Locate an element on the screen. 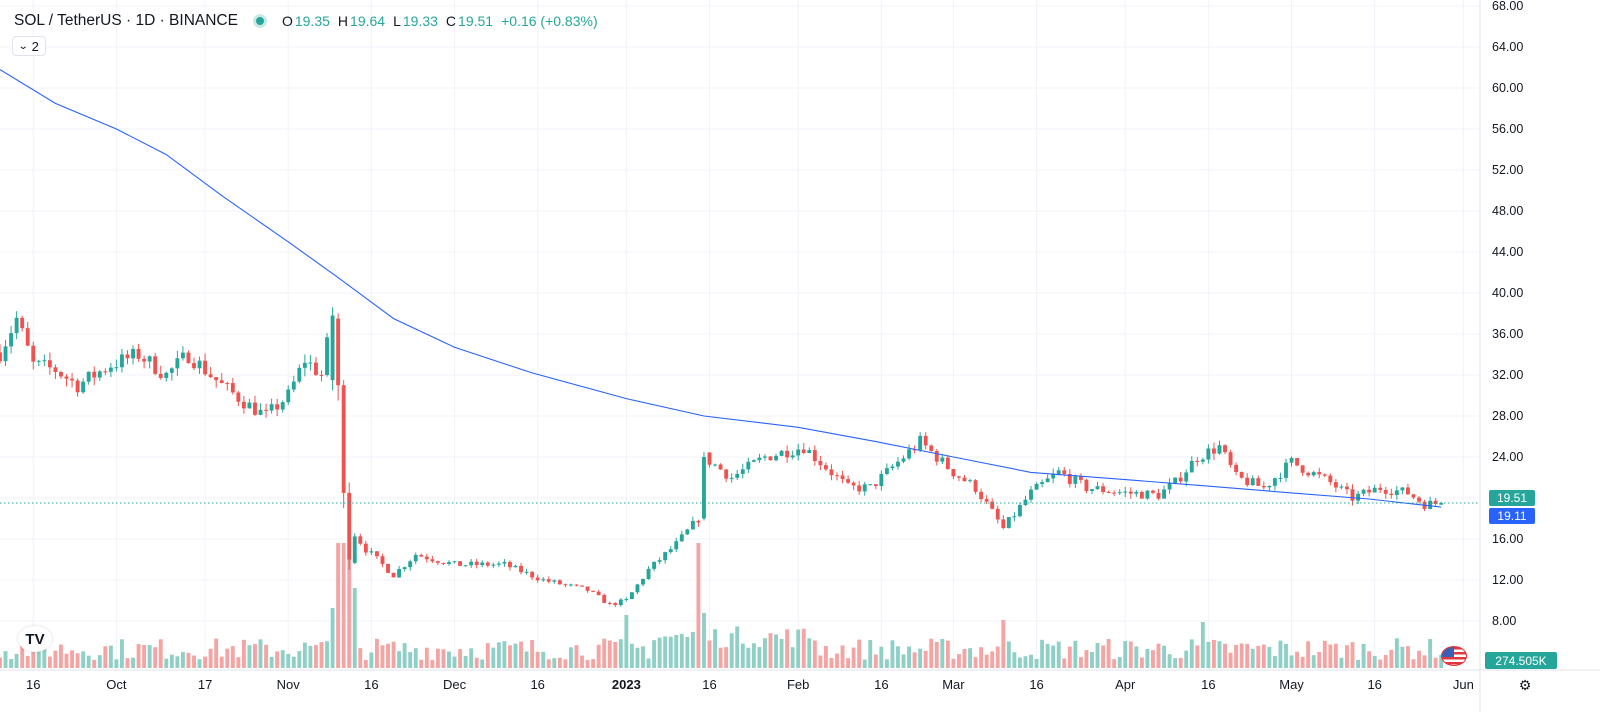 The height and width of the screenshot is (712, 1600). indicators-toggle-button: ⌄ 2 is located at coordinates (29, 46).